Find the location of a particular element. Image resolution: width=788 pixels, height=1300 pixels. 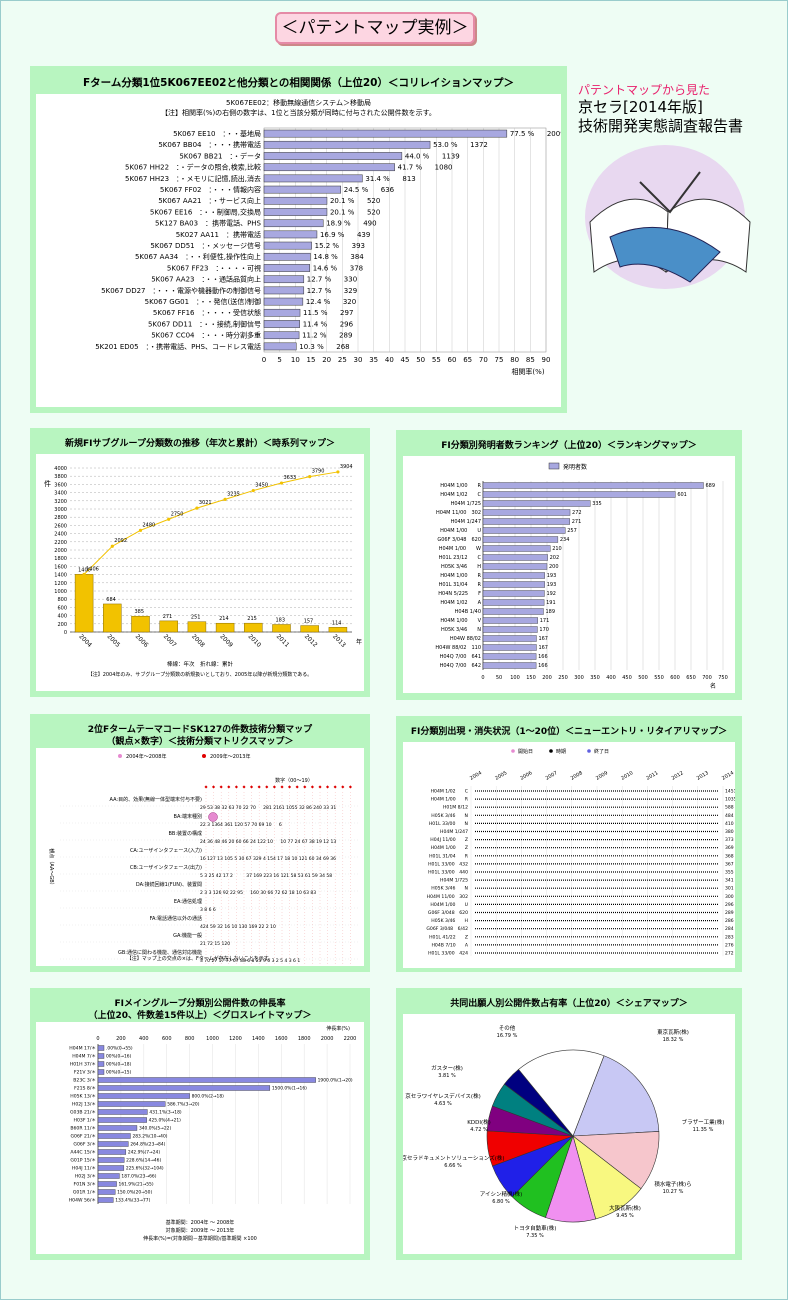

y-tick-label: 1400 is located at coordinates (60, 576).